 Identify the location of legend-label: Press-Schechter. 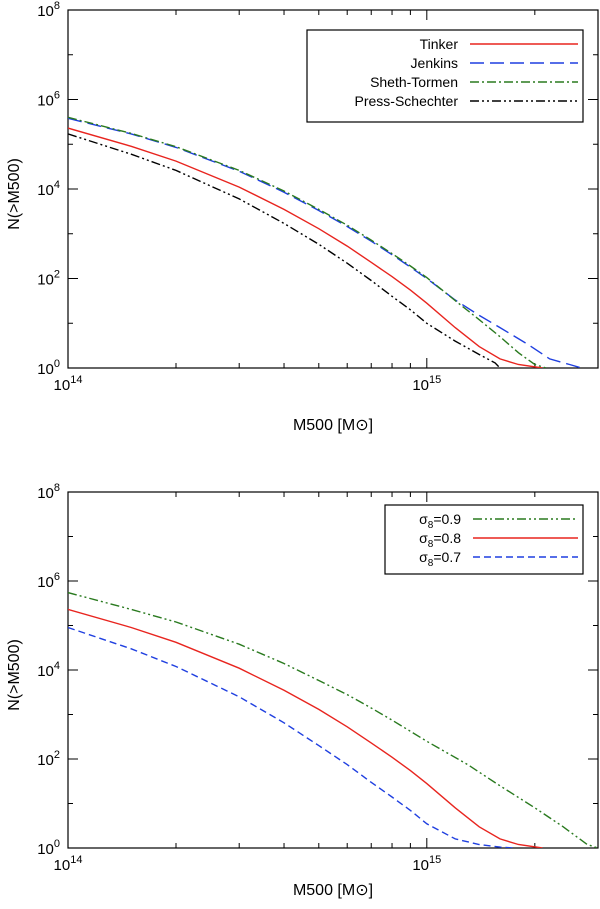
(407, 101).